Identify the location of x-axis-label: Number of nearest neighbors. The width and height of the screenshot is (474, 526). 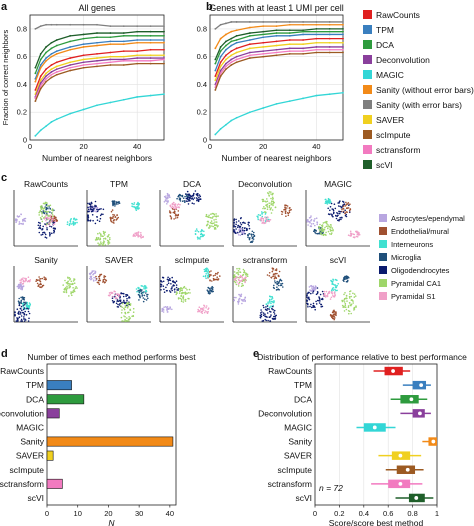
(97, 158).